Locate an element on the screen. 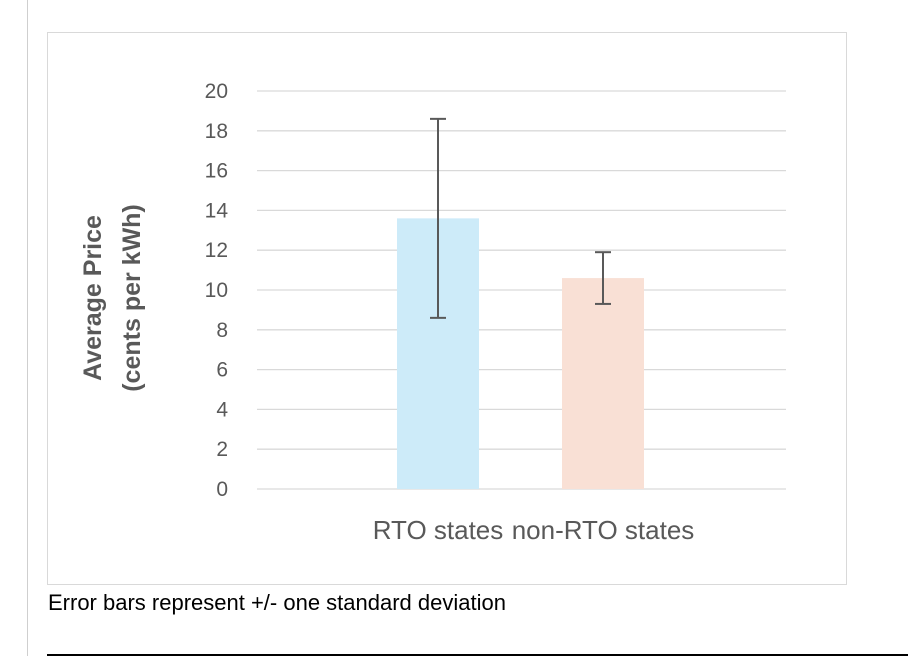  y-axis-title-line-2: (cents per kWh) is located at coordinates (132, 298).